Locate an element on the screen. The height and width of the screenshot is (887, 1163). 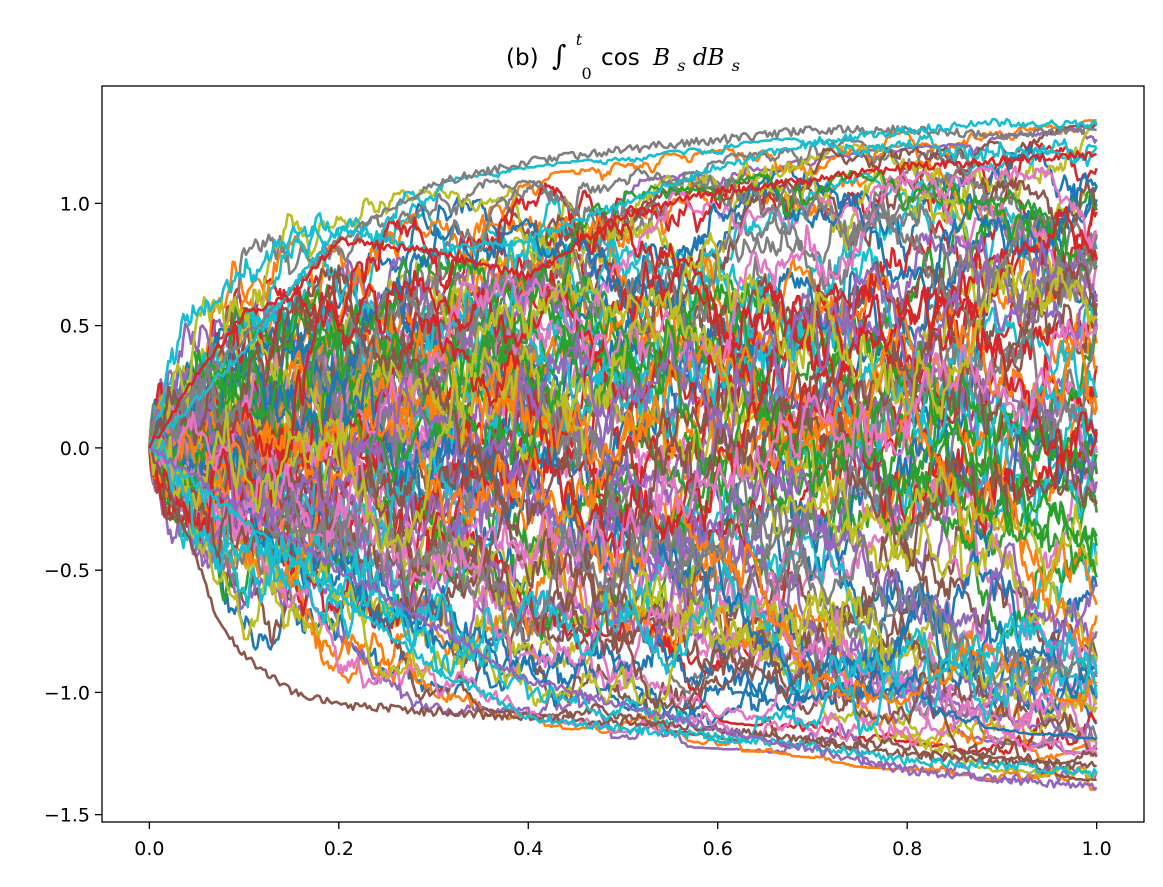
y-tick-label: 0.0 is located at coordinates (75, 449).